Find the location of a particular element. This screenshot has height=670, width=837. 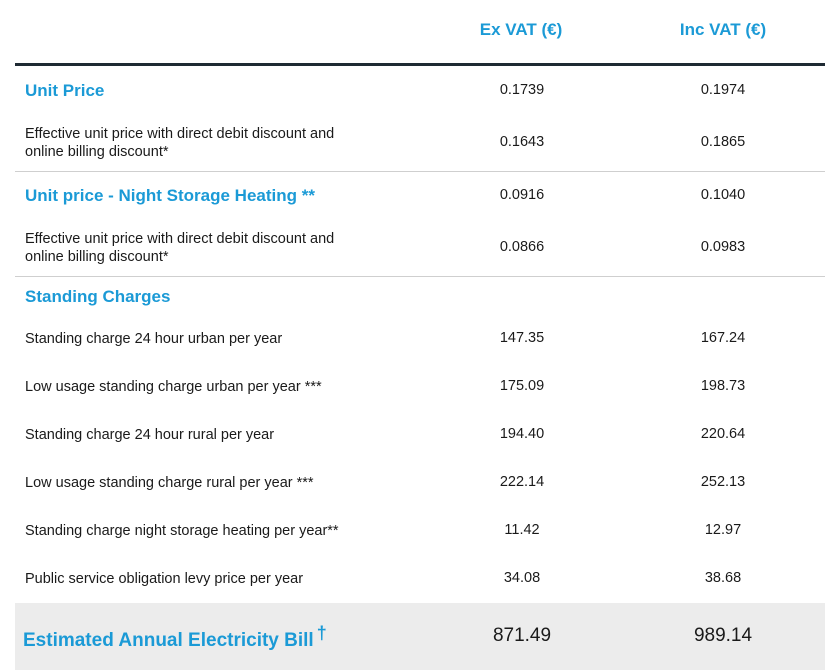

standing-row-ex-vat: 194.40 is located at coordinates (522, 434).